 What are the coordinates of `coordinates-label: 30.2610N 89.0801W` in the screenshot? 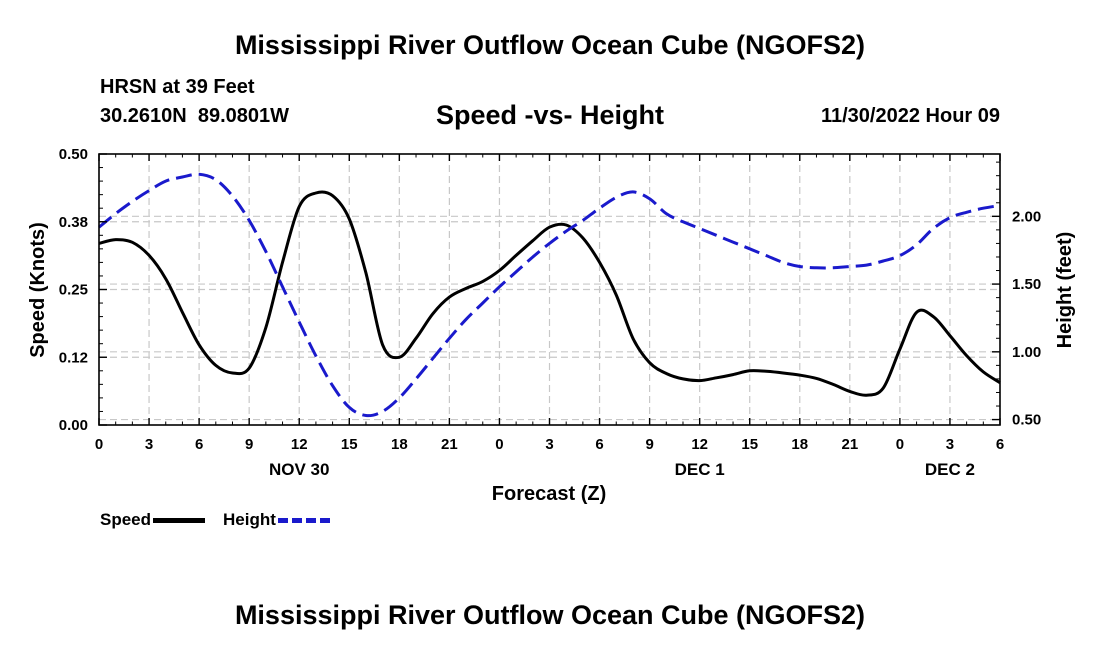 It's located at (195, 116).